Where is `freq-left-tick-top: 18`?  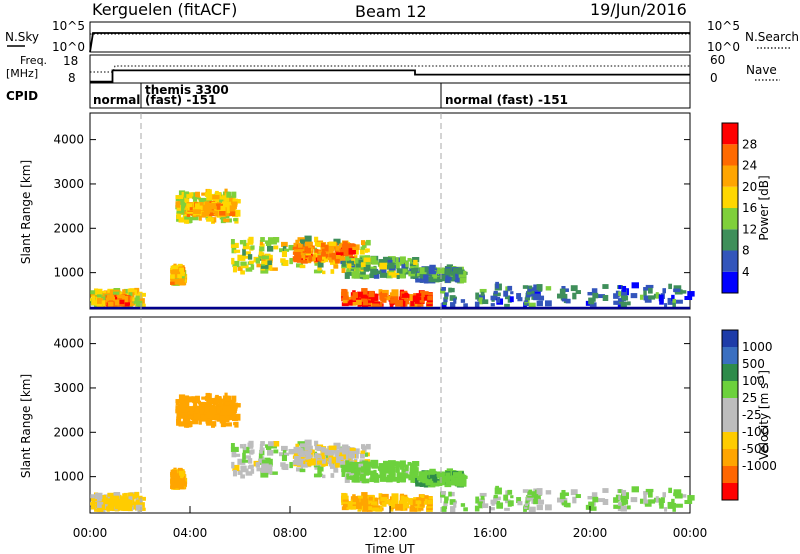 freq-left-tick-top: 18 is located at coordinates (70, 61).